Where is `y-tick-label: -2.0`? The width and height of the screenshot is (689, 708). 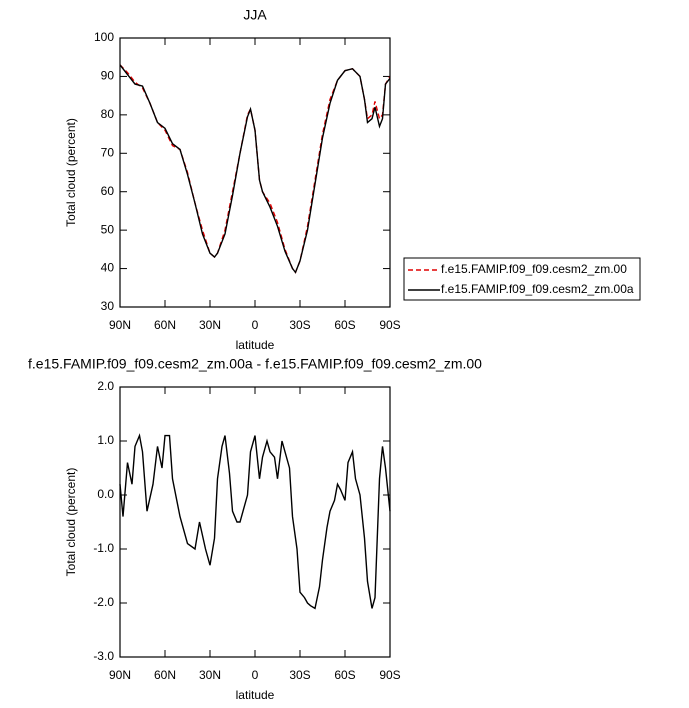
y-tick-label: -2.0 is located at coordinates (103, 602).